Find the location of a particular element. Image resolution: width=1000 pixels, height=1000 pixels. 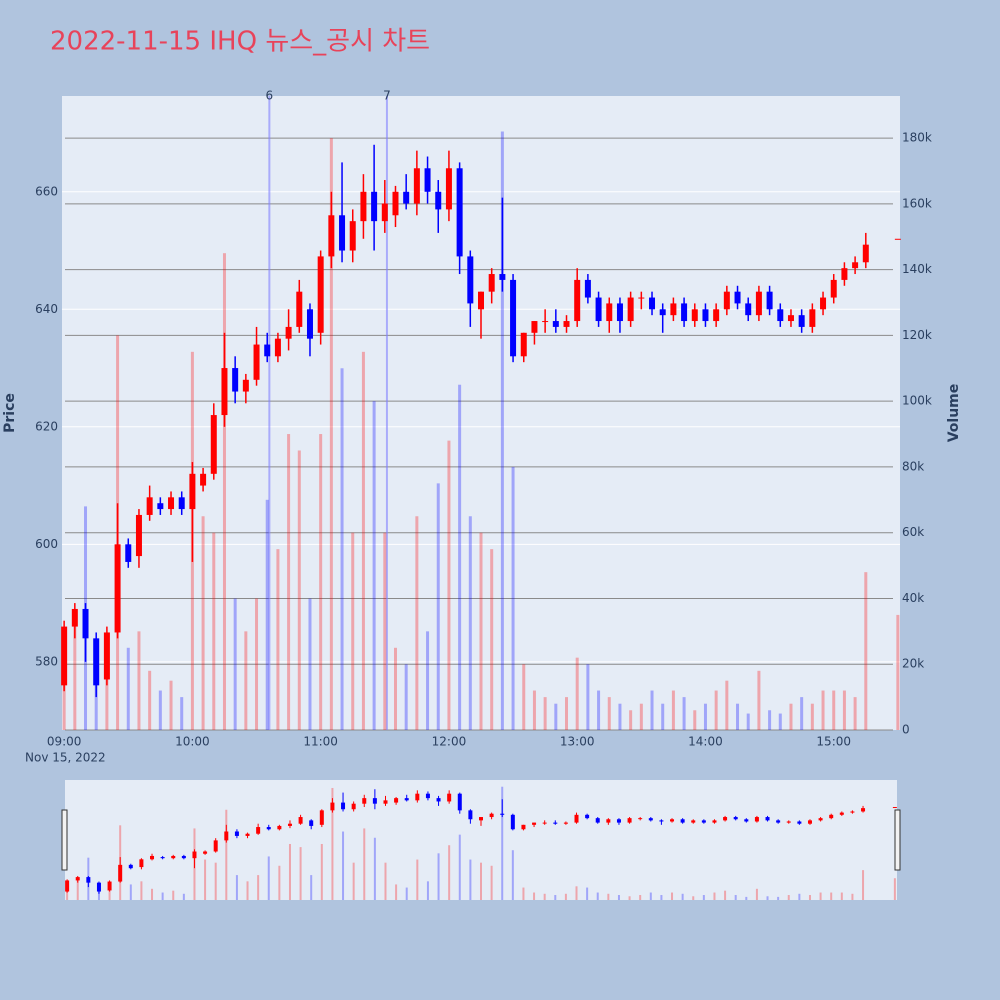

x-tick-label: 15:00 is located at coordinates (833, 742).